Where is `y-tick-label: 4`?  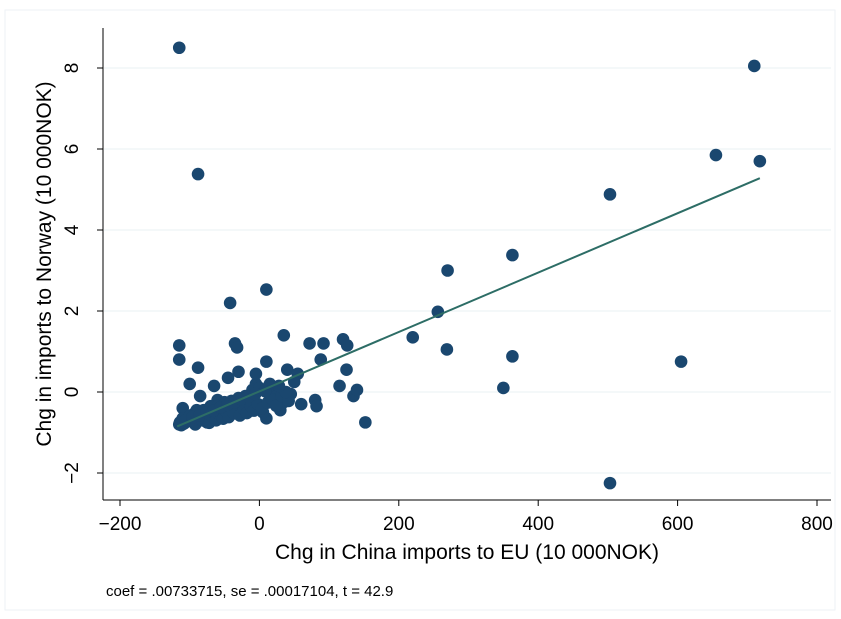
y-tick-label: 4 is located at coordinates (72, 229).